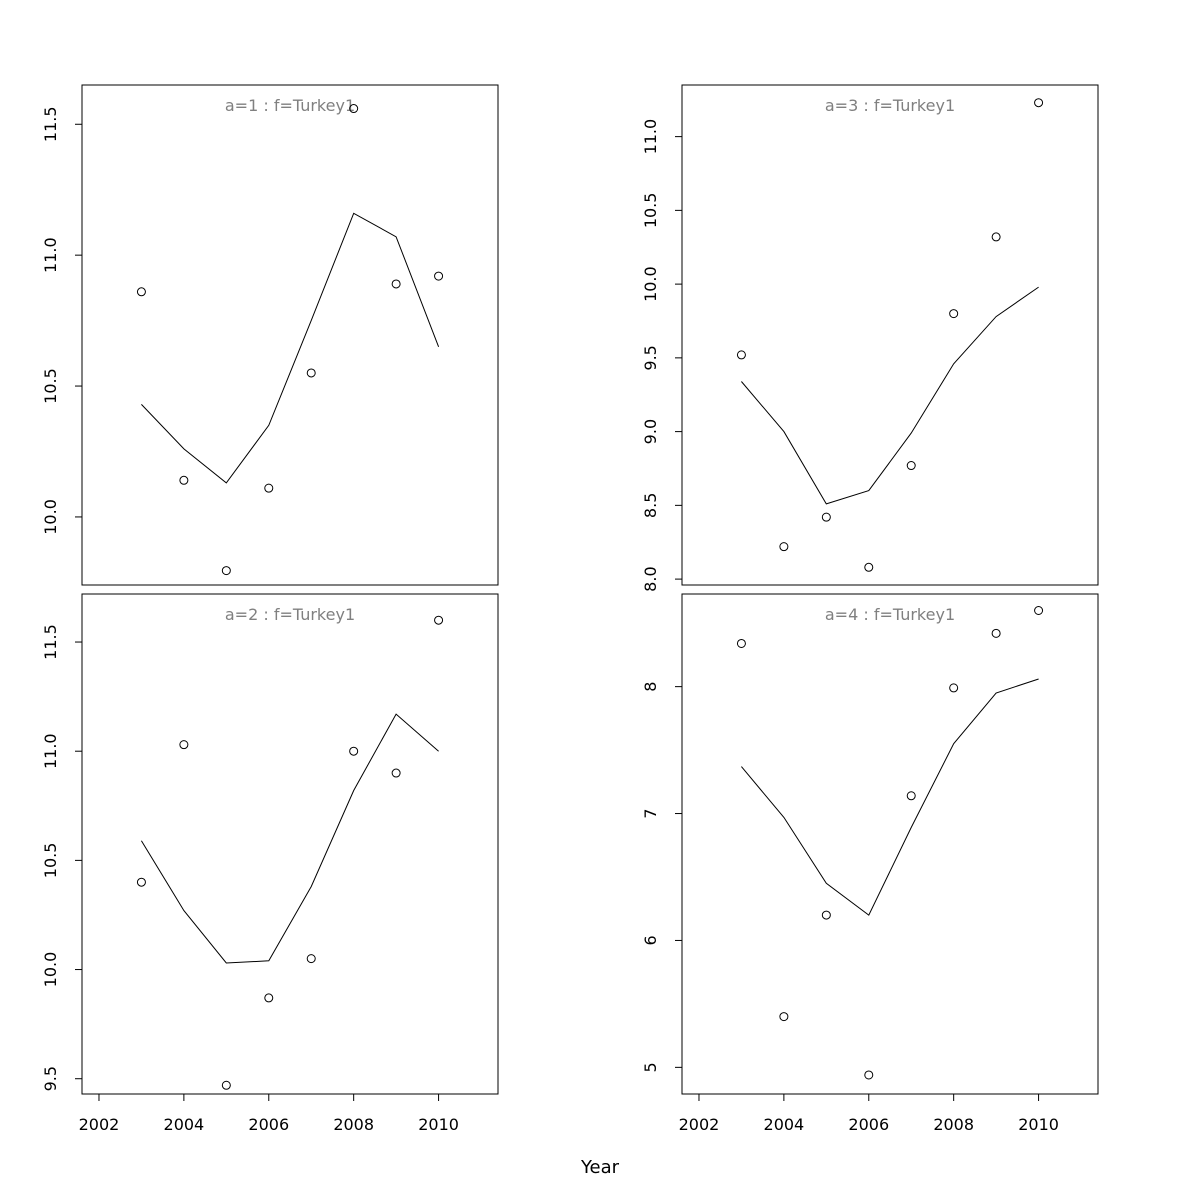  What do you see at coordinates (650, 505) in the screenshot?
I see `y-tick-label: 8.5` at bounding box center [650, 505].